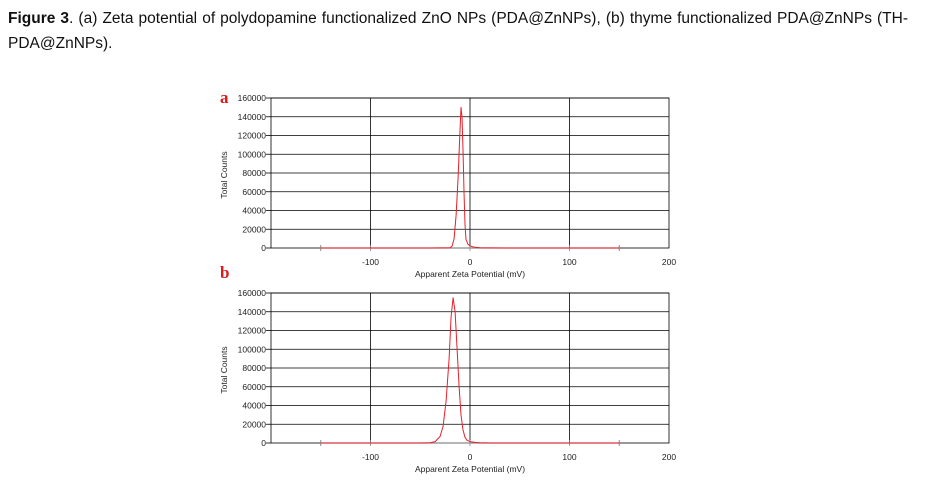  What do you see at coordinates (254, 406) in the screenshot?
I see `panel-b-ytick-label-2: 40000` at bounding box center [254, 406].